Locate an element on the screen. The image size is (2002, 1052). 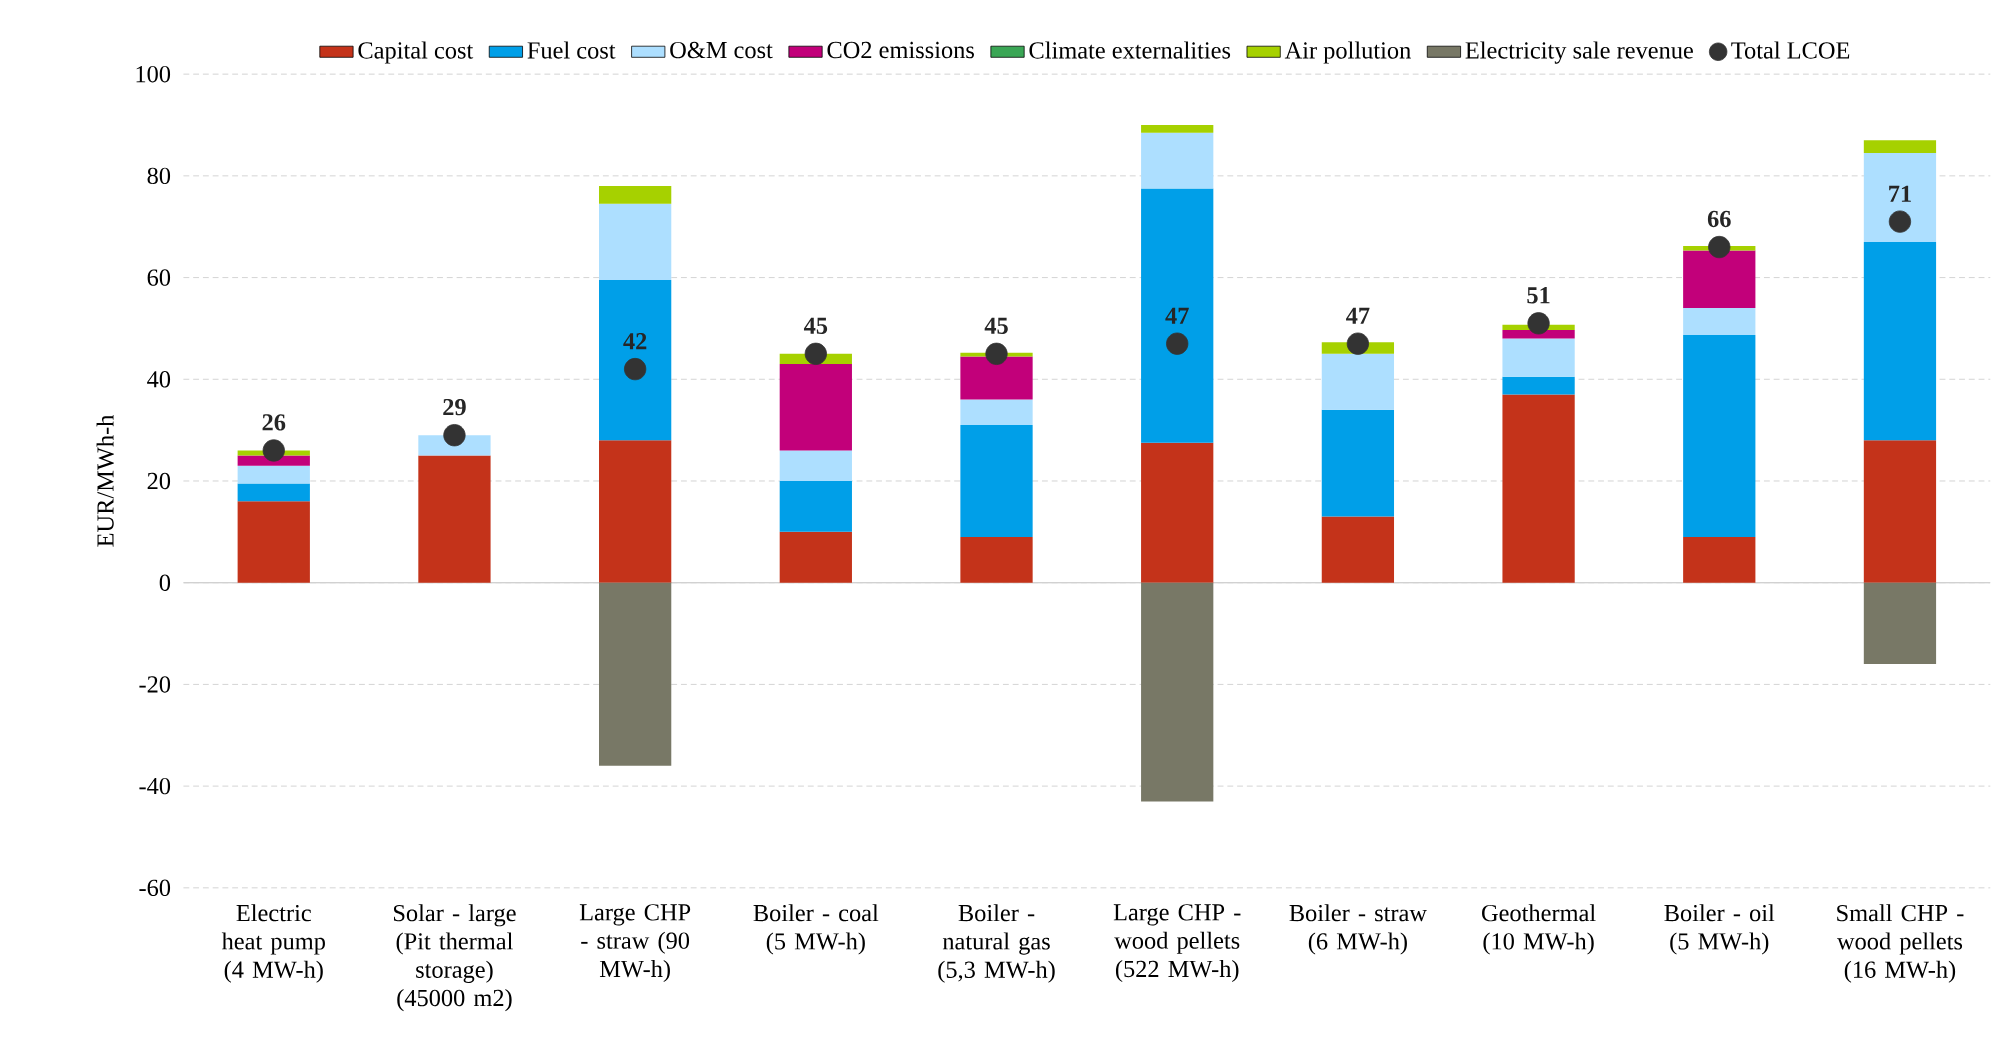
y-tick-label: 60 is located at coordinates (159, 277).